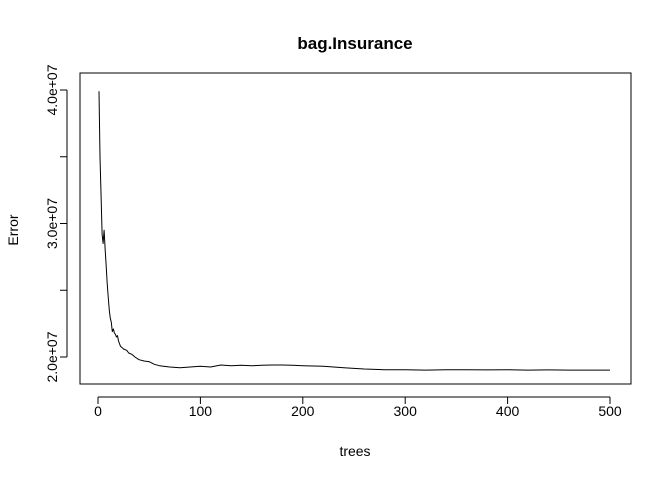 Image resolution: width=672 pixels, height=480 pixels. I want to click on x-tick-label: 0, so click(98, 411).